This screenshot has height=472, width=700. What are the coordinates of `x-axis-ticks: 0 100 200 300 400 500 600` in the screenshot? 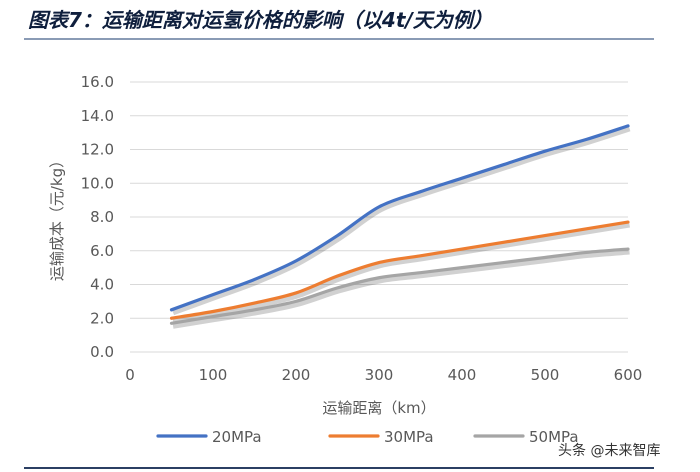 It's located at (383, 375).